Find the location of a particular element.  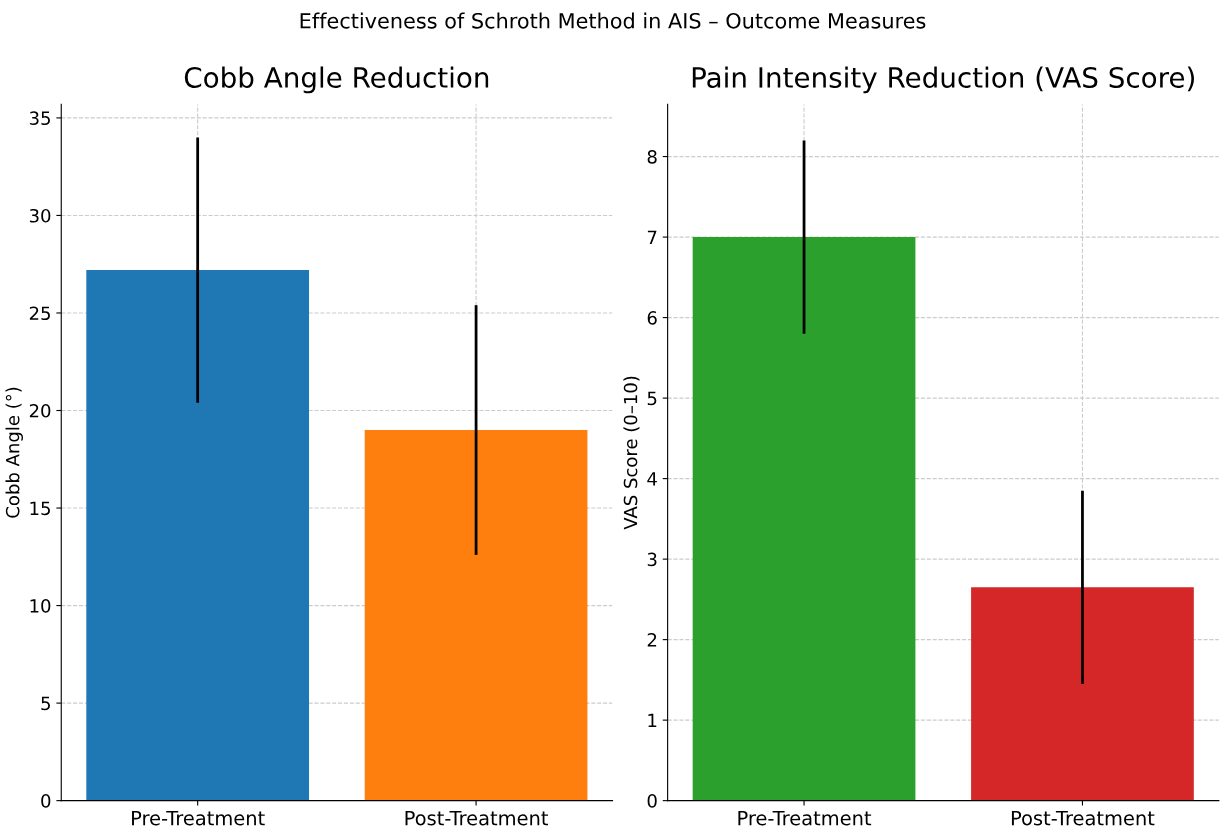

chart-title: Pain Intensity Reduction (VAS Score) is located at coordinates (943, 80).